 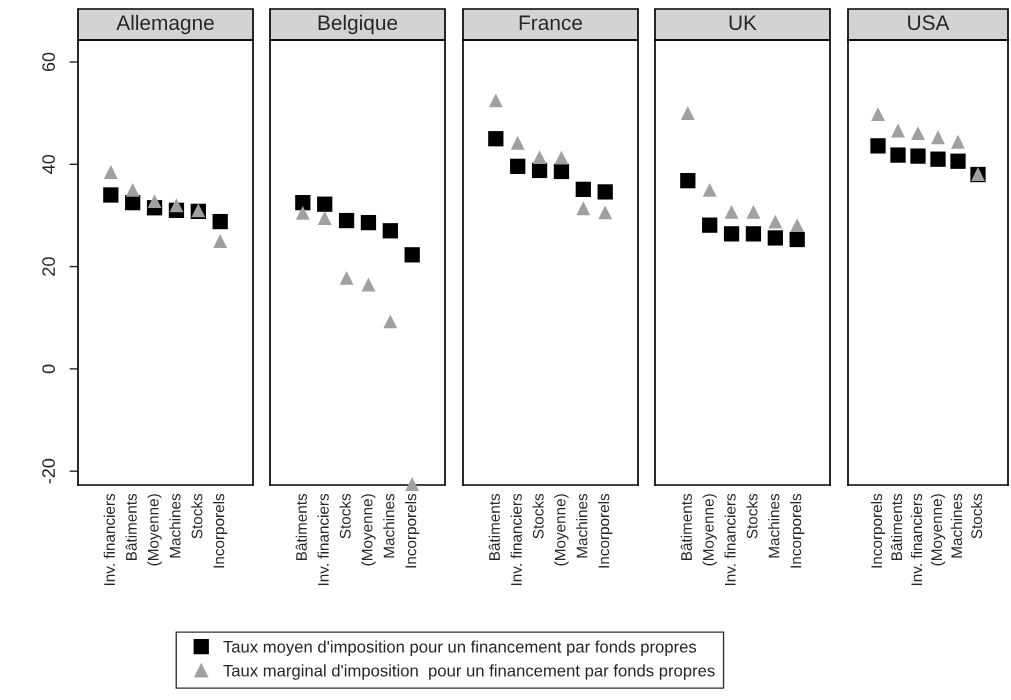 I want to click on y-tick-label: -20, so click(x=48, y=471).